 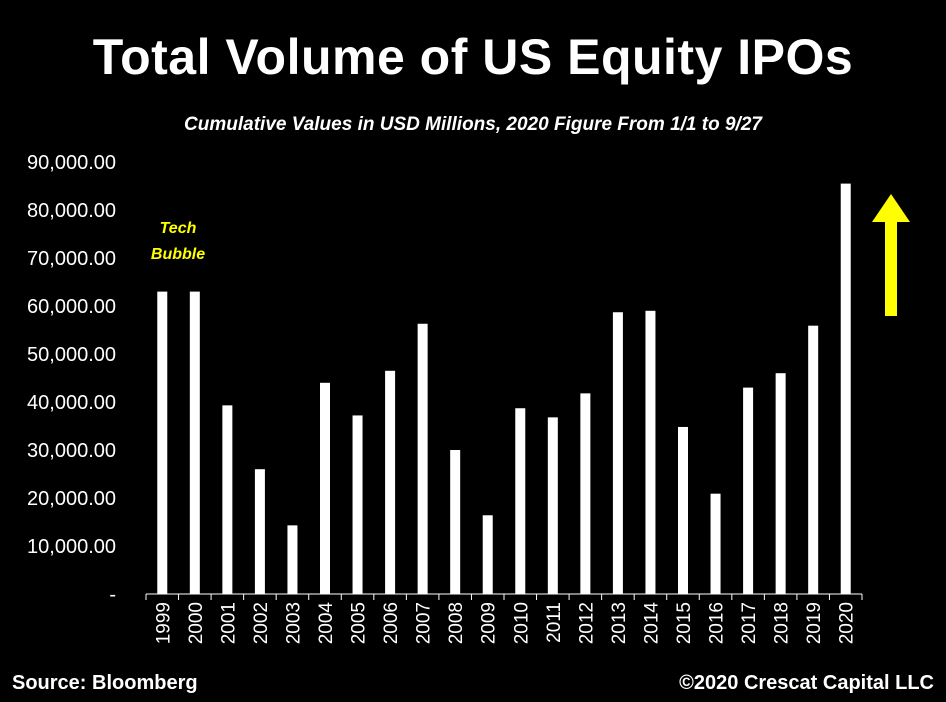 I want to click on bar-2017, so click(x=748, y=490).